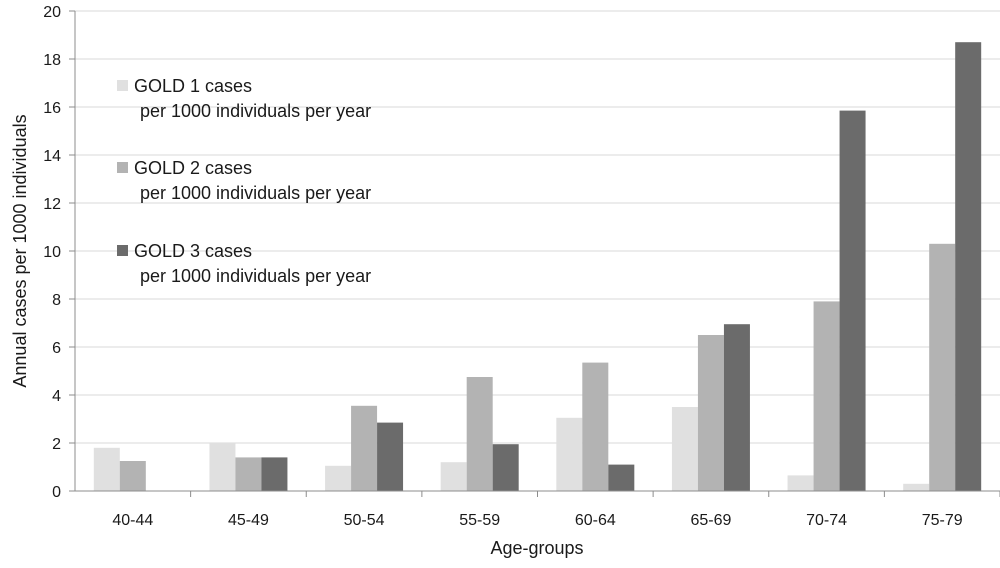 The width and height of the screenshot is (1000, 568). What do you see at coordinates (193, 251) in the screenshot?
I see `legend-label-line1: GOLD 3 cases` at bounding box center [193, 251].